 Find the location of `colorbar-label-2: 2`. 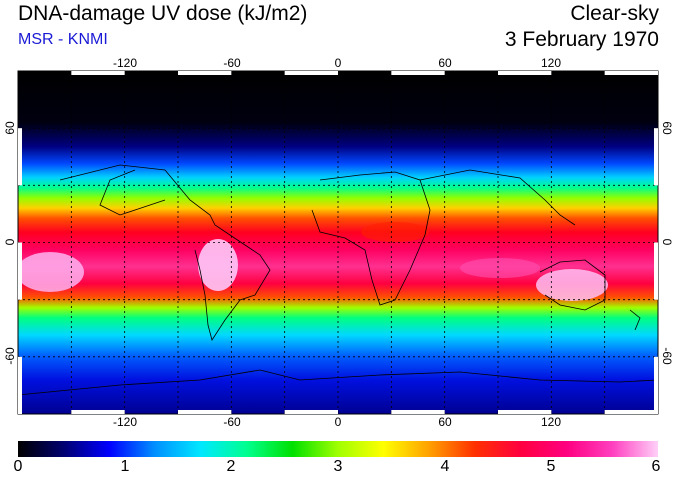

colorbar-label-2: 2 is located at coordinates (231, 466).